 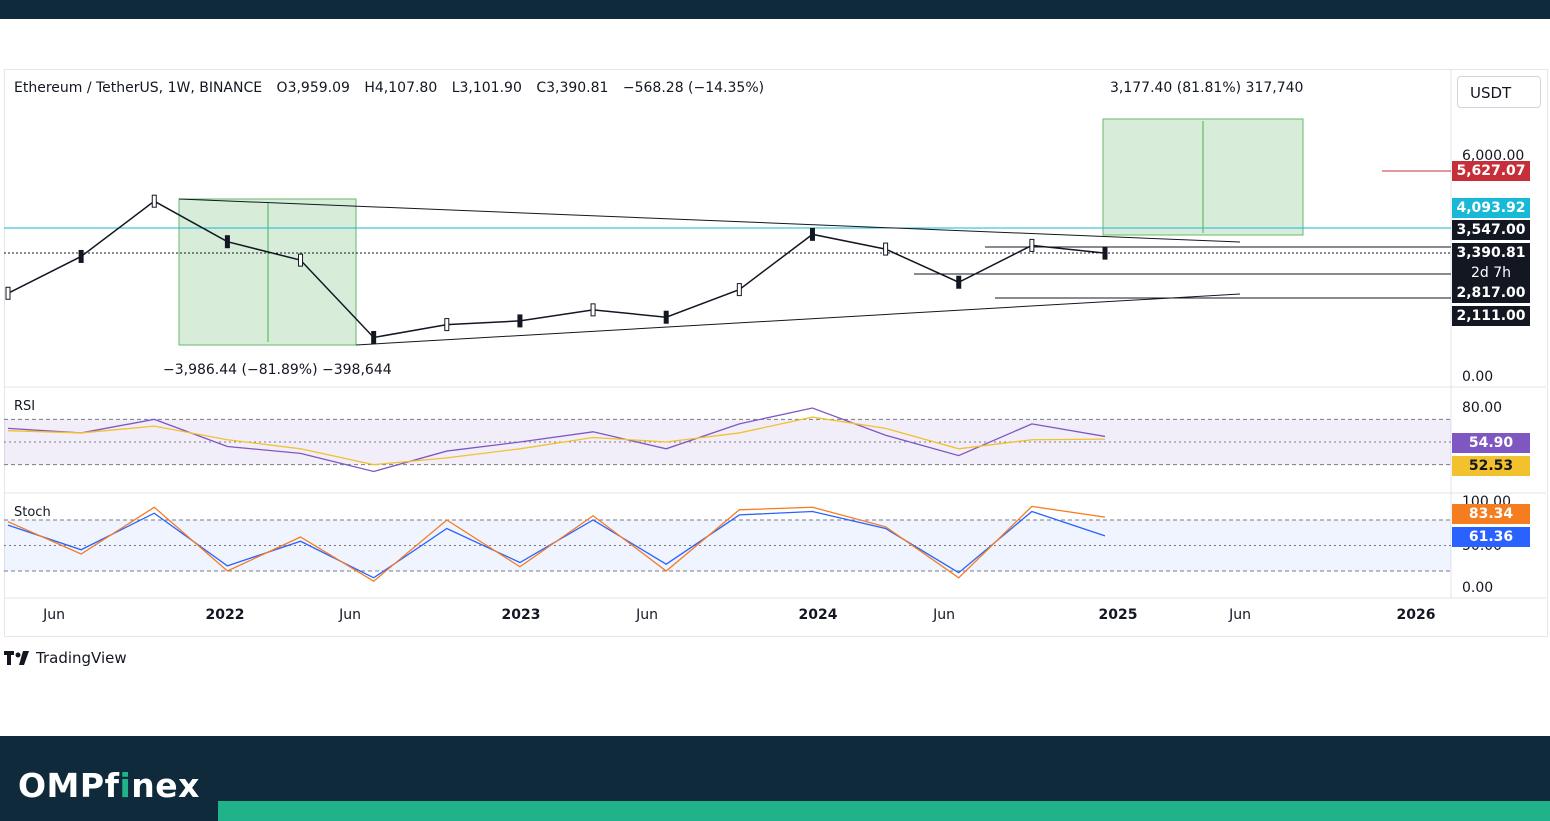 I want to click on stoch-k-tag: 83.34, so click(x=1491, y=514).